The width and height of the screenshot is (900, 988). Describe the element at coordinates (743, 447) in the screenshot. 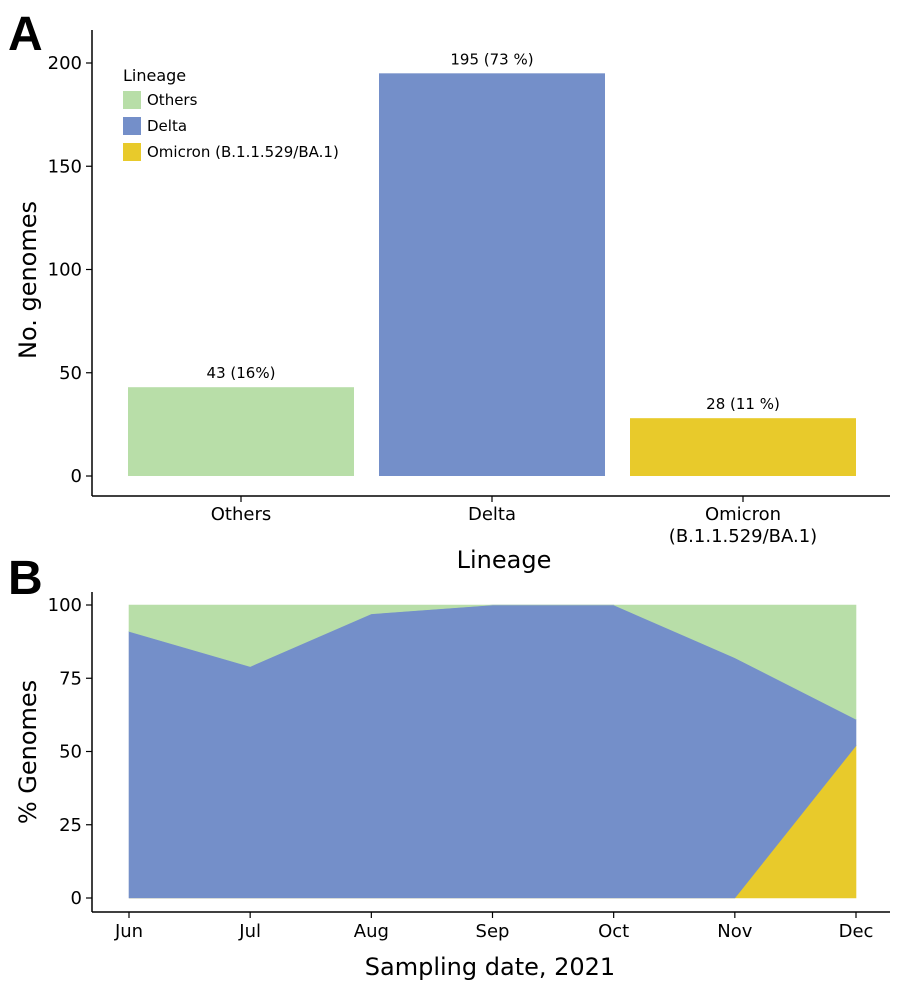

I see `bar-omicron` at that location.